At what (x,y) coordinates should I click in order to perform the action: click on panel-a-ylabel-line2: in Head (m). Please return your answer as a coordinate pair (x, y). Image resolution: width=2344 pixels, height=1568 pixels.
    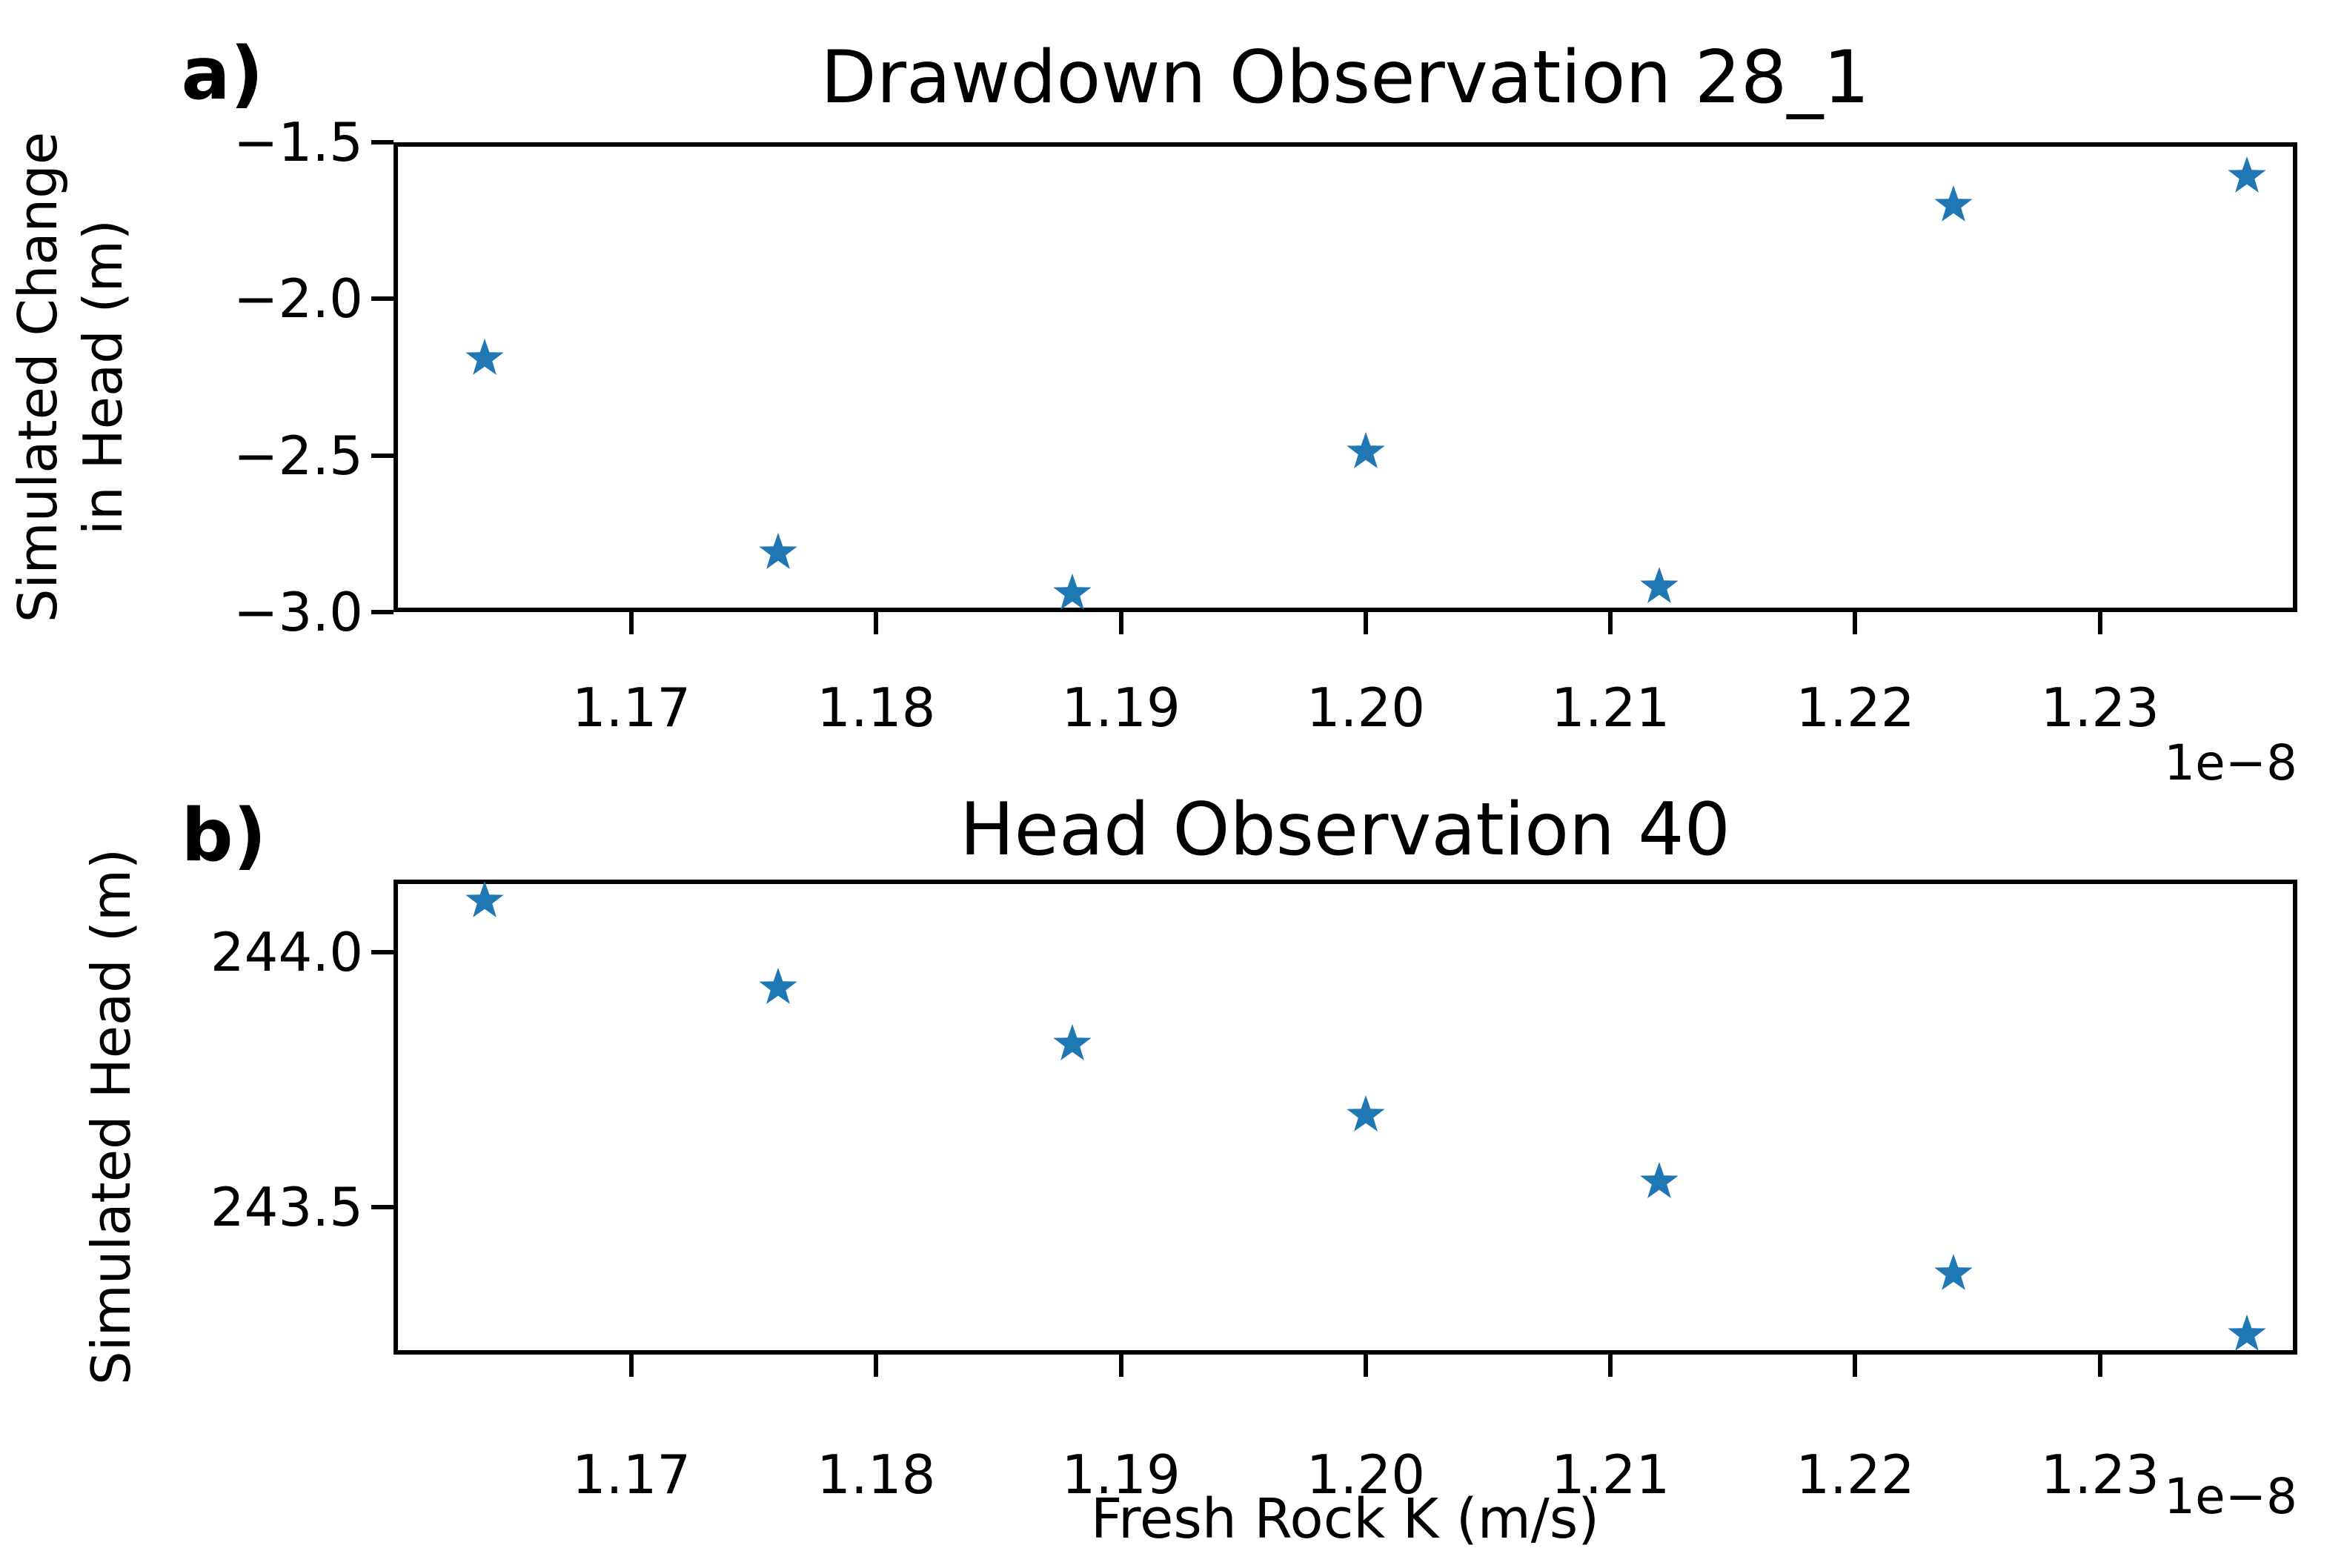
    Looking at the image, I should click on (103, 377).